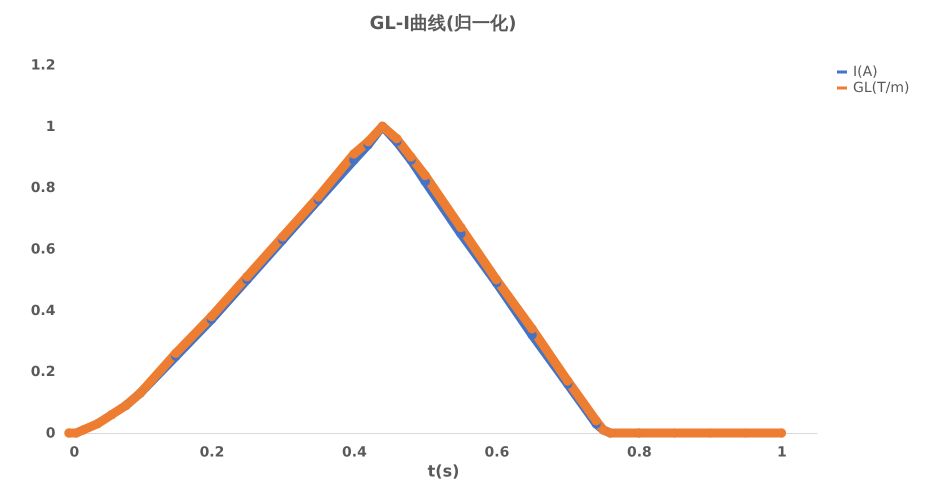  I want to click on y-tick-label: 1, so click(51, 126).